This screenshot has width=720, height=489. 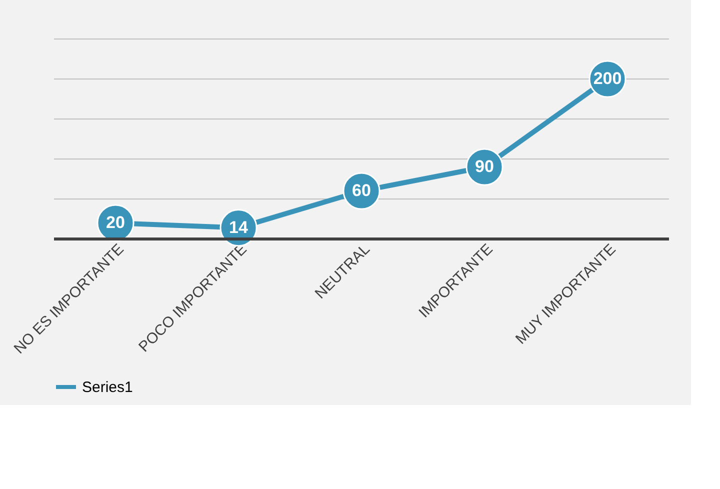 What do you see at coordinates (484, 166) in the screenshot?
I see `data-label: 90` at bounding box center [484, 166].